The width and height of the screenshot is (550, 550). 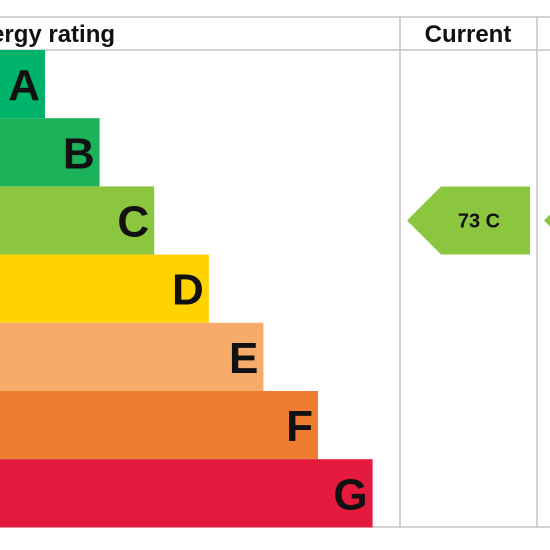 What do you see at coordinates (57, 34) in the screenshot?
I see `chart-title: ergy rating` at bounding box center [57, 34].